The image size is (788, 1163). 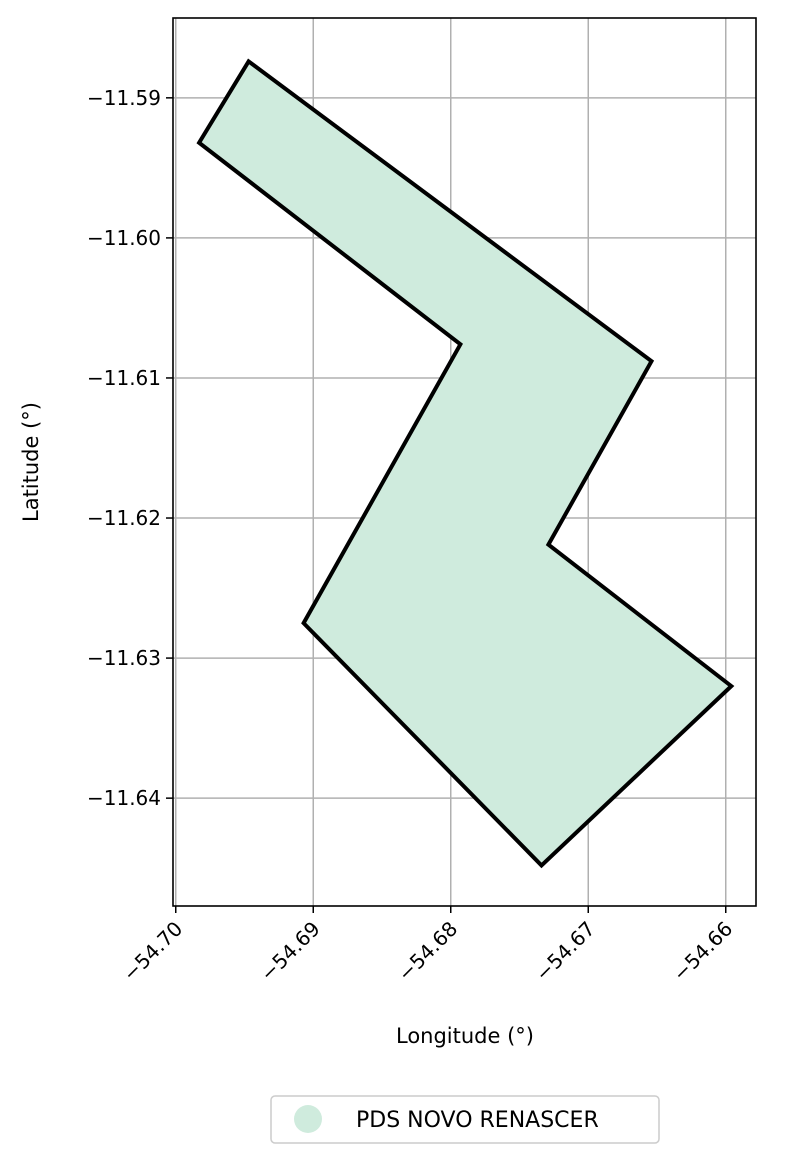 What do you see at coordinates (152, 951) in the screenshot?
I see `x-tick-label: −54.70` at bounding box center [152, 951].